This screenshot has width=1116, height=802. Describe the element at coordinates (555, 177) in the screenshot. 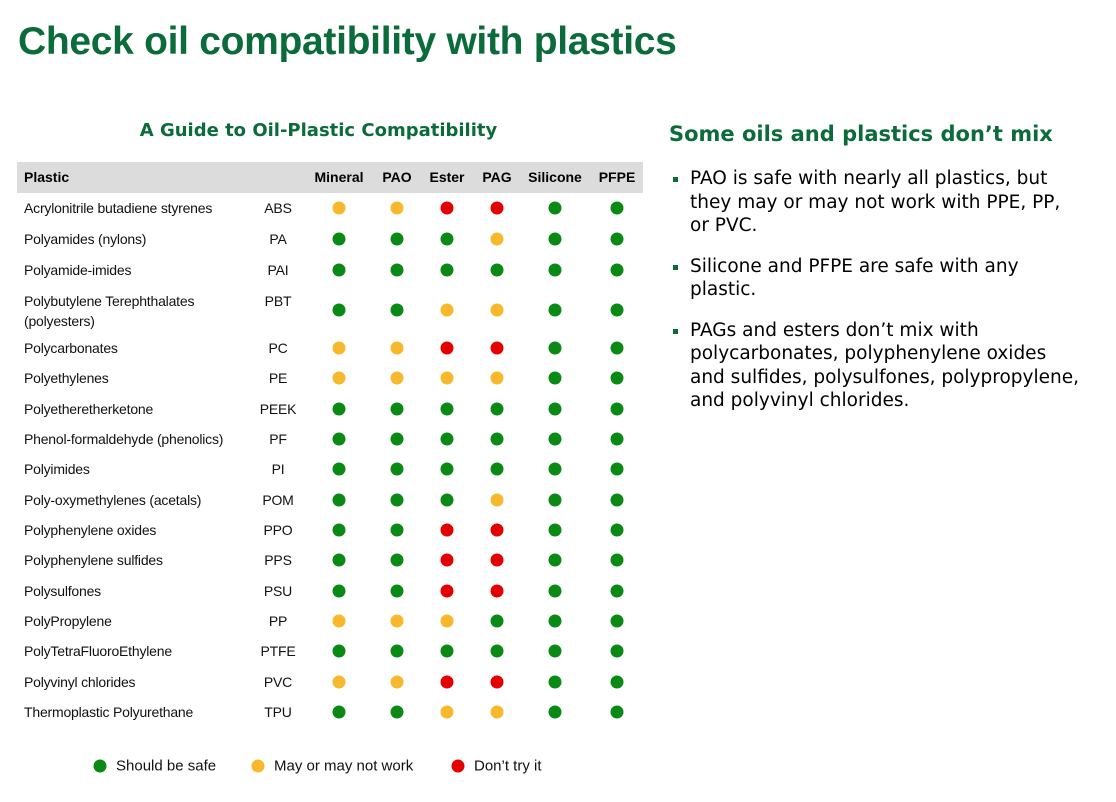

I see `header-cell: Silicone` at that location.